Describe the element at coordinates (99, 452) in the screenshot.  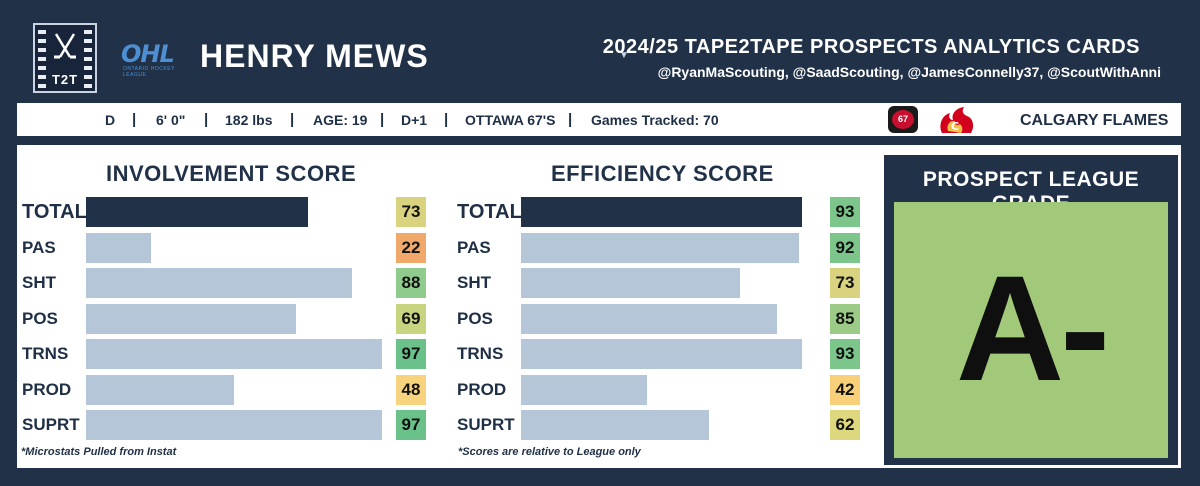
I see `involvement-footnote: *Microstats Pulled from Instat` at that location.